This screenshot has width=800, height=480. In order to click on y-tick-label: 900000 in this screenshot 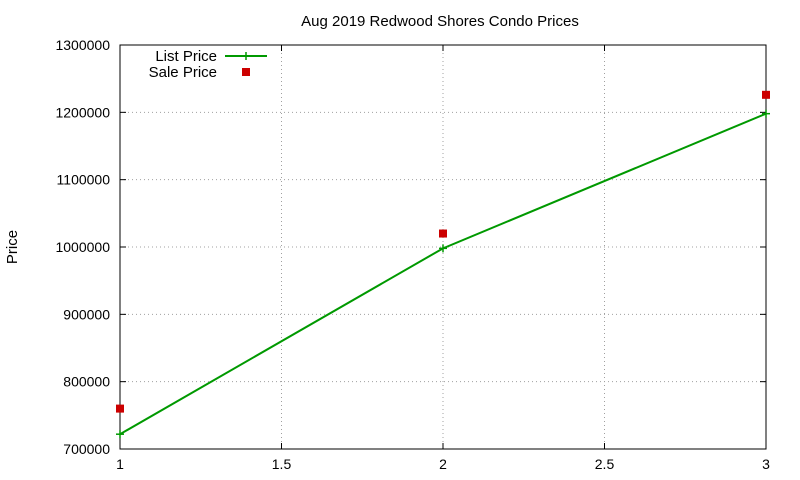, I will do `click(86, 314)`.